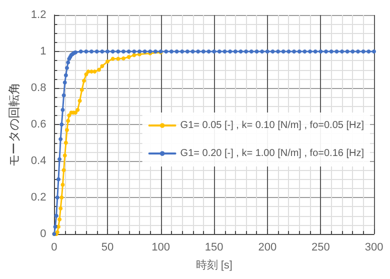 This screenshot has width=390, height=279. Describe the element at coordinates (161, 248) in the screenshot. I see `x-tick-label: 100` at that location.